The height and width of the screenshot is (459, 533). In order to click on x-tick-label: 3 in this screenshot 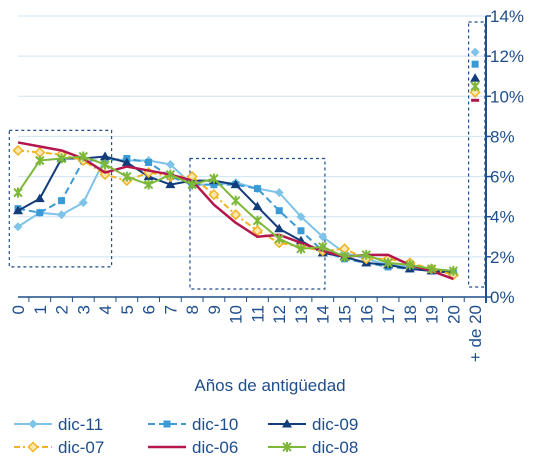, I will do `click(83, 309)`.